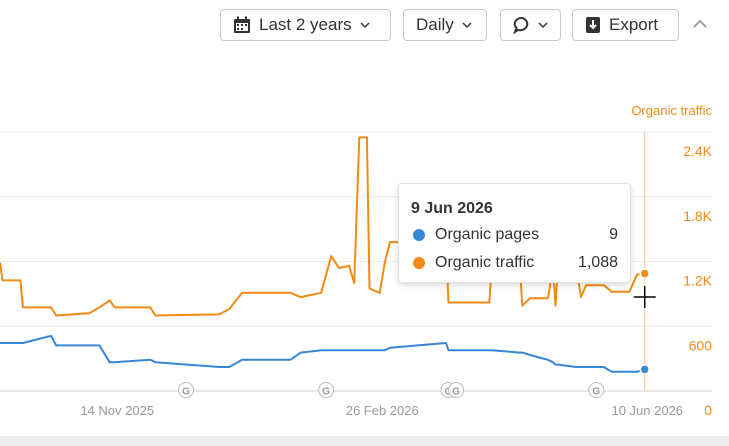 The width and height of the screenshot is (729, 446). What do you see at coordinates (613, 234) in the screenshot?
I see `tooltip-value: 9` at bounding box center [613, 234].